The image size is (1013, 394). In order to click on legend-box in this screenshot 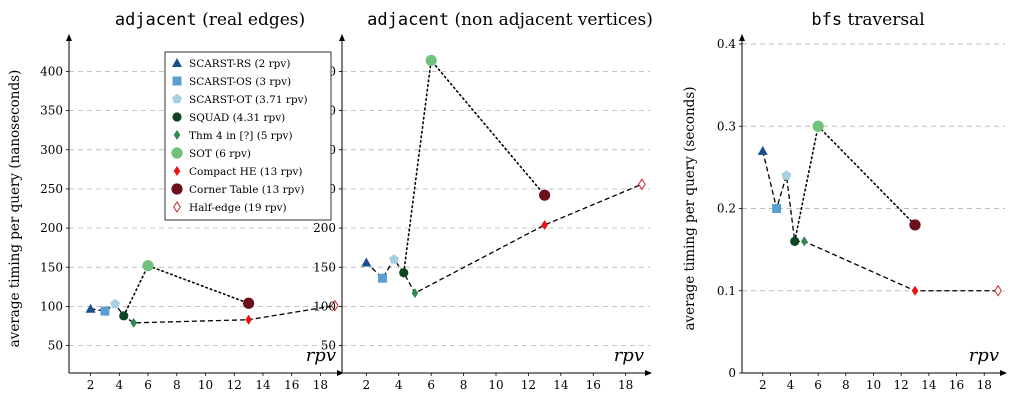, I will do `click(248, 136)`.